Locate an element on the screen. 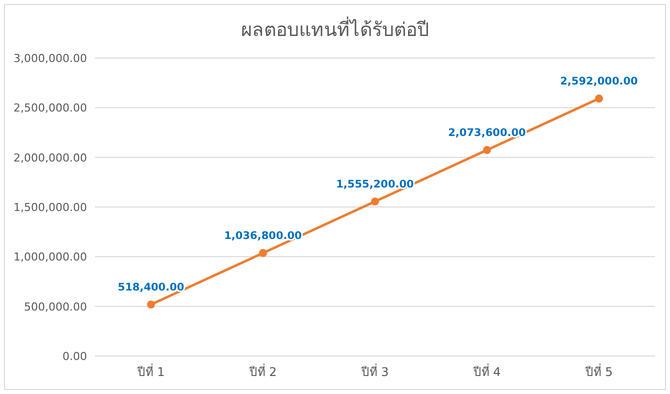  x-tick-label: ปีที่ 1 is located at coordinates (150, 371).